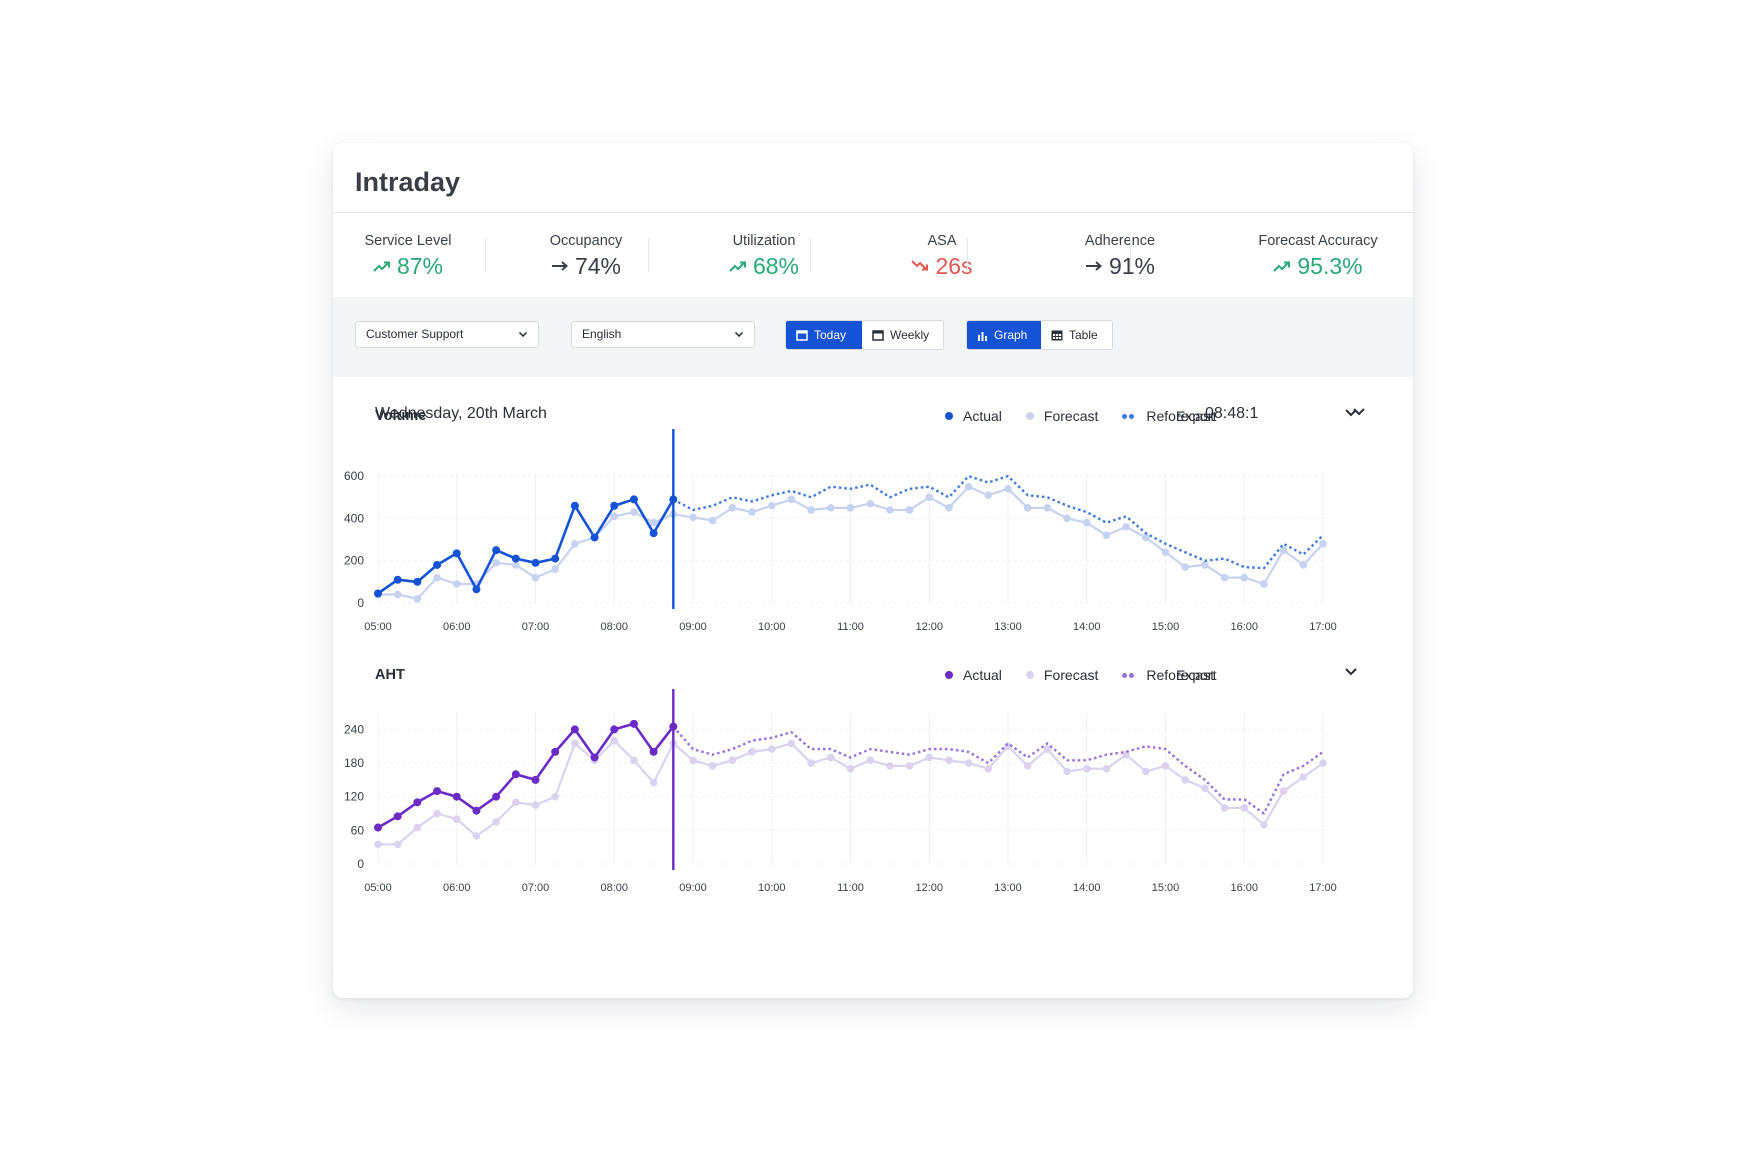 This screenshot has width=1740, height=1160. I want to click on graph-button: Graph, so click(1004, 335).